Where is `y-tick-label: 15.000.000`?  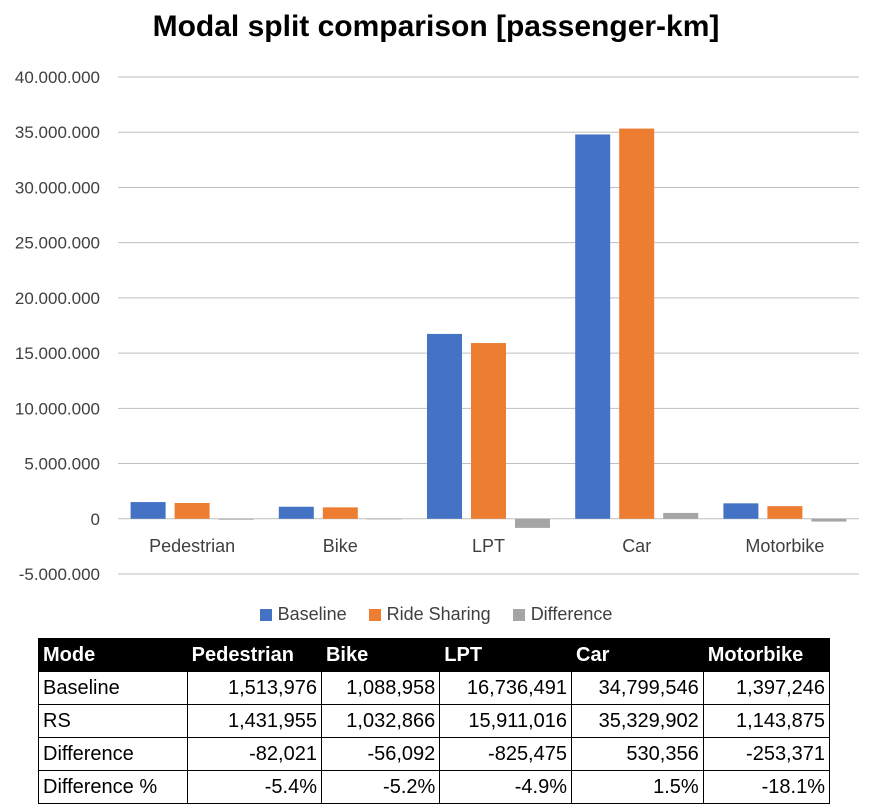
y-tick-label: 15.000.000 is located at coordinates (57, 353).